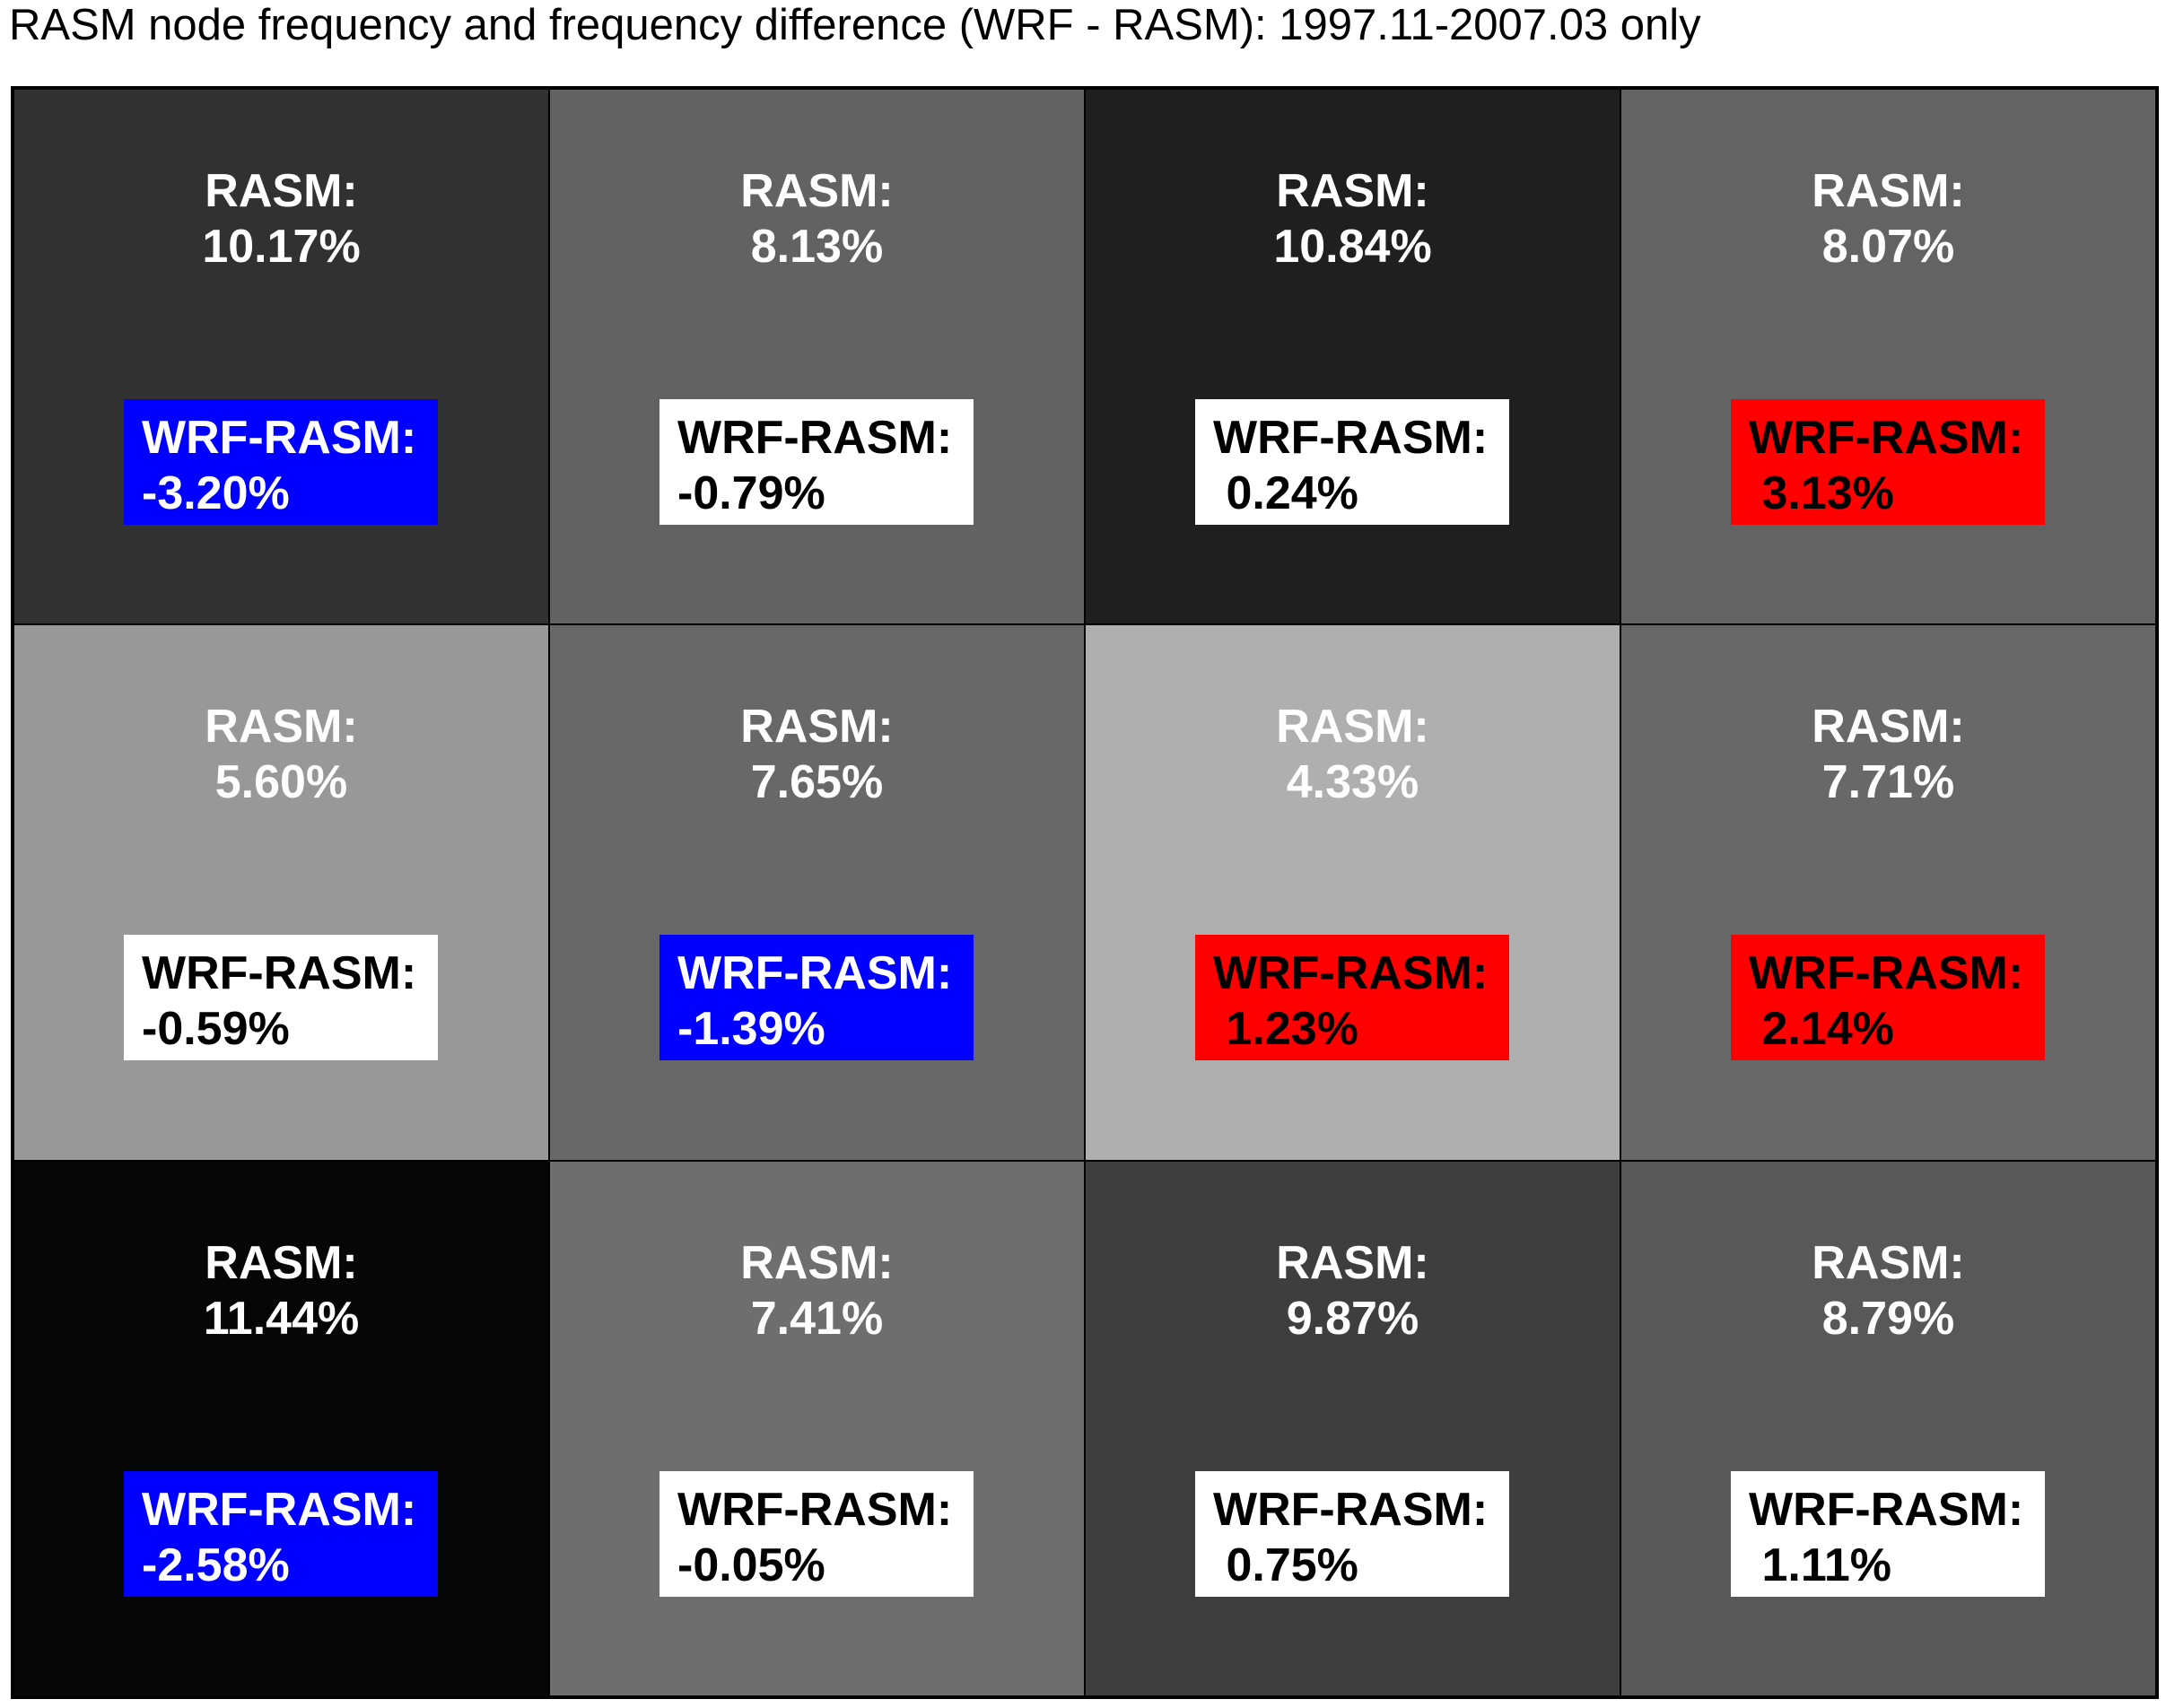 The height and width of the screenshot is (1708, 2166). I want to click on node-cell-1: RASM: 10.17% WRF-RASM: -3.20%, so click(281, 357).